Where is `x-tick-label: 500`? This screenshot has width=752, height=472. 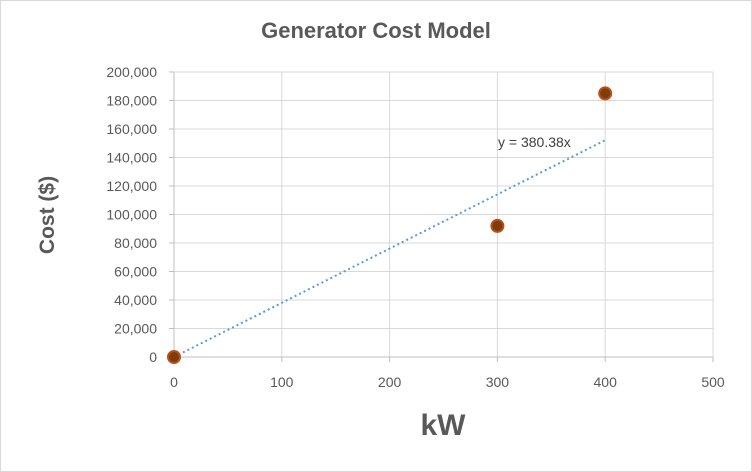
x-tick-label: 500 is located at coordinates (713, 382).